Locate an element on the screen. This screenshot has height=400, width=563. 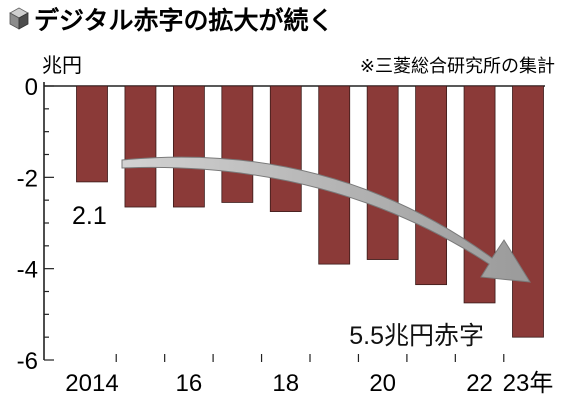
x-tick-label: 22 is located at coordinates (479, 383).